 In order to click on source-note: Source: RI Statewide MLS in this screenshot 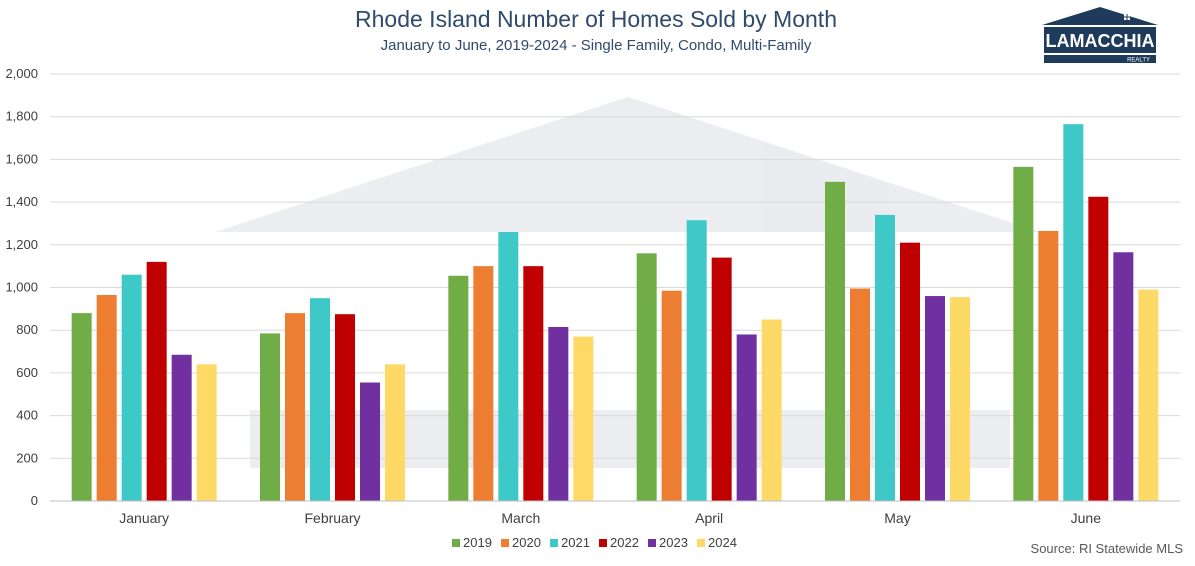, I will do `click(1106, 548)`.